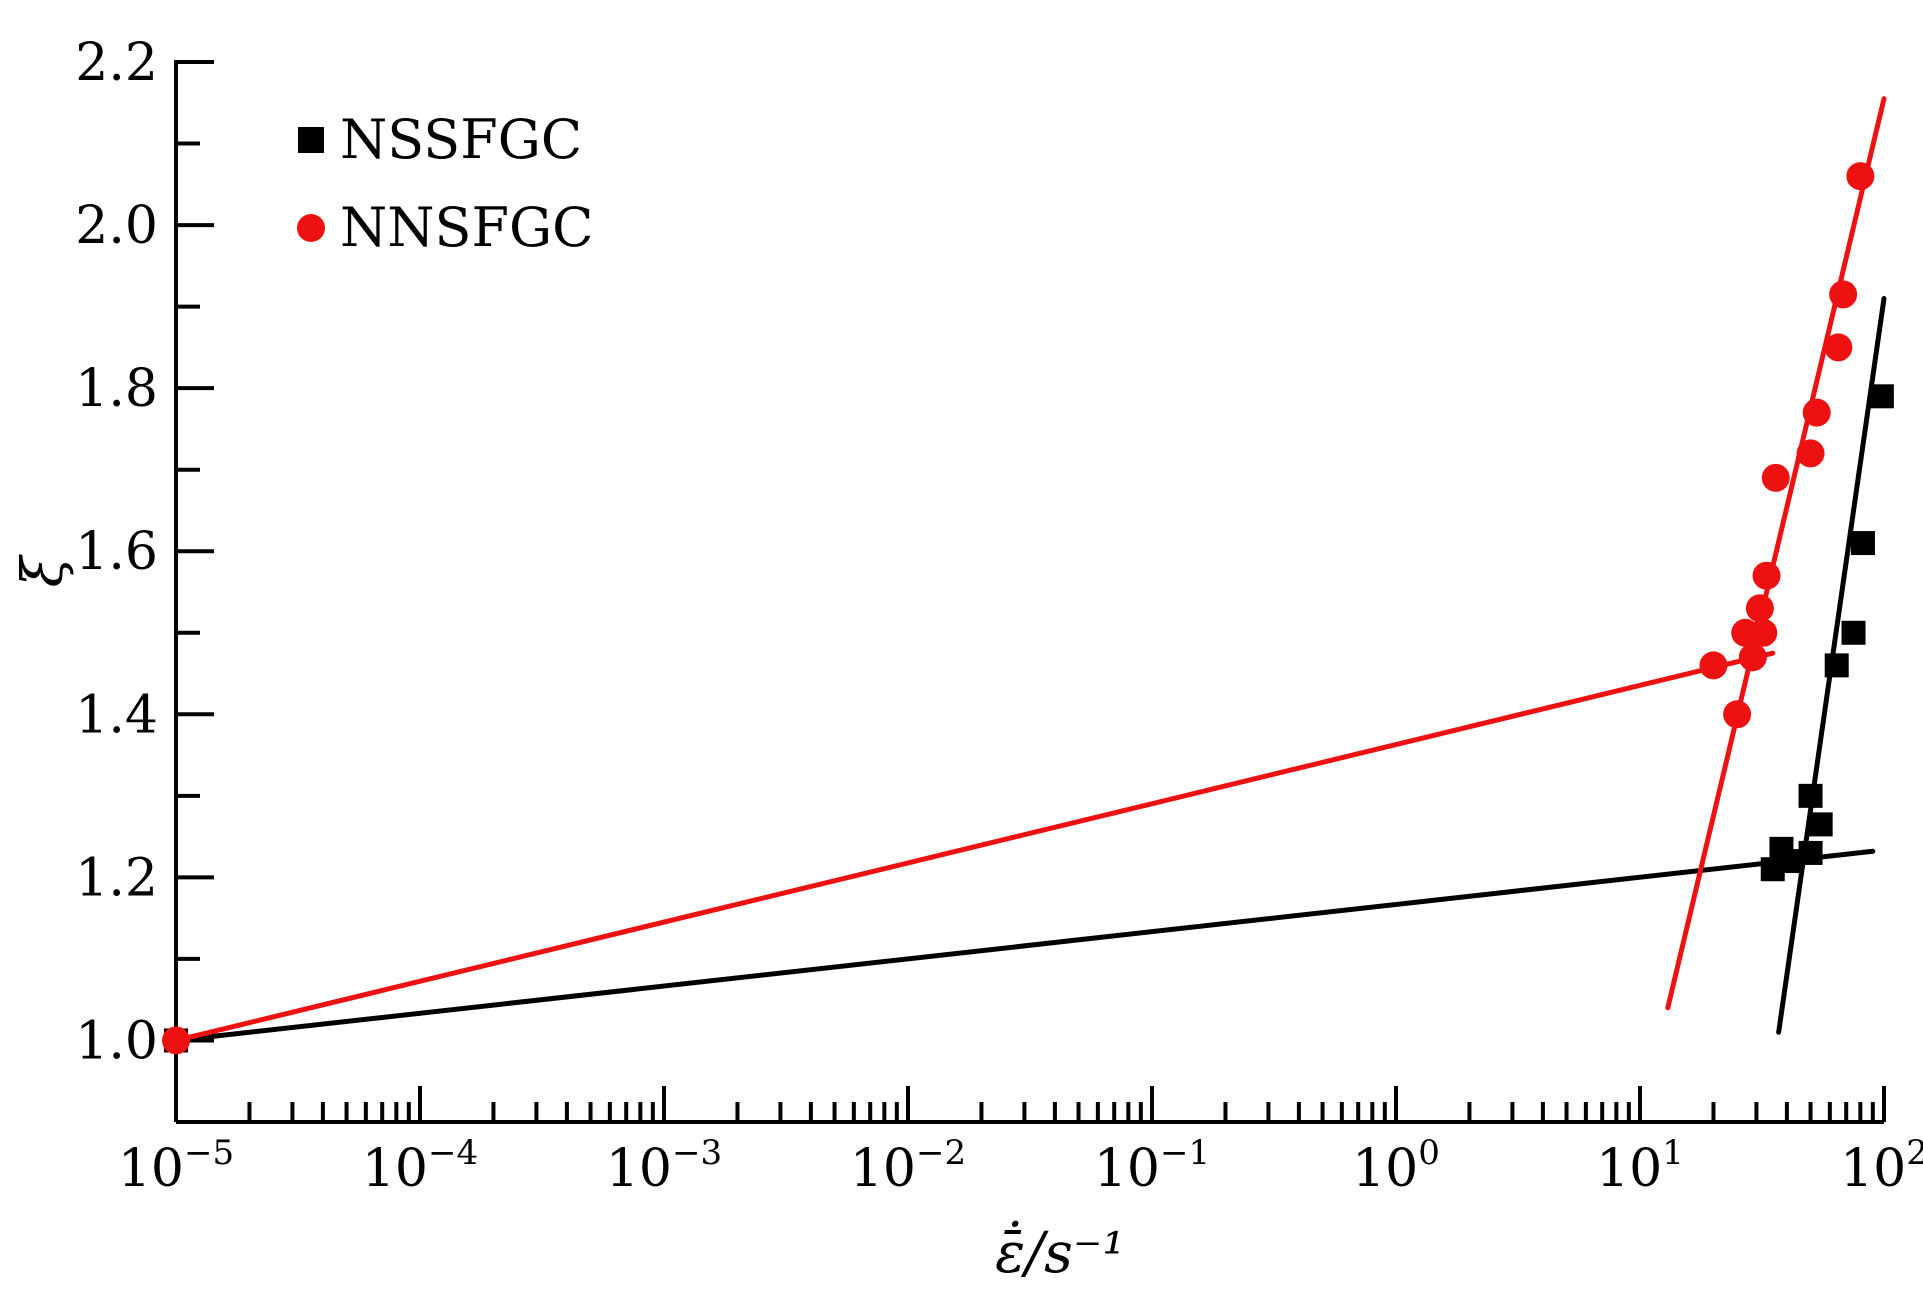 The width and height of the screenshot is (1923, 1299). I want to click on y-tick-label: 1.4, so click(116, 715).